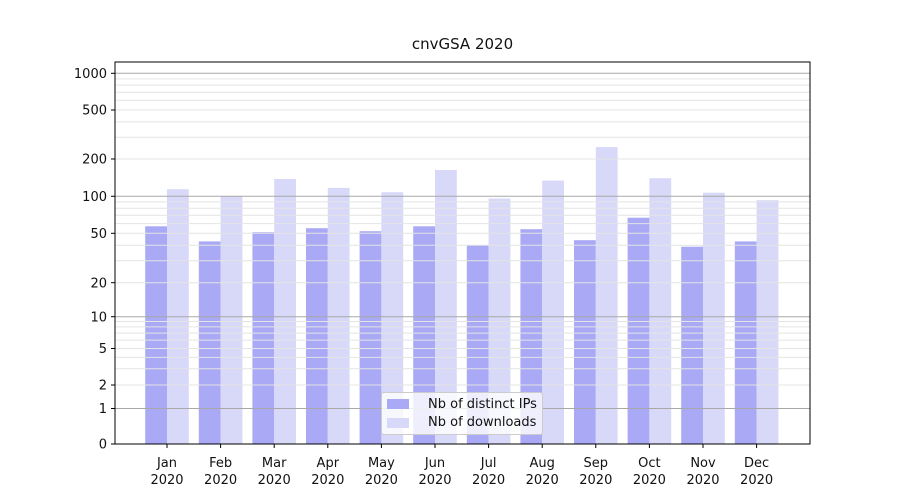 This screenshot has height=500, width=900. Describe the element at coordinates (103, 386) in the screenshot. I see `y-tick-label: 2` at that location.